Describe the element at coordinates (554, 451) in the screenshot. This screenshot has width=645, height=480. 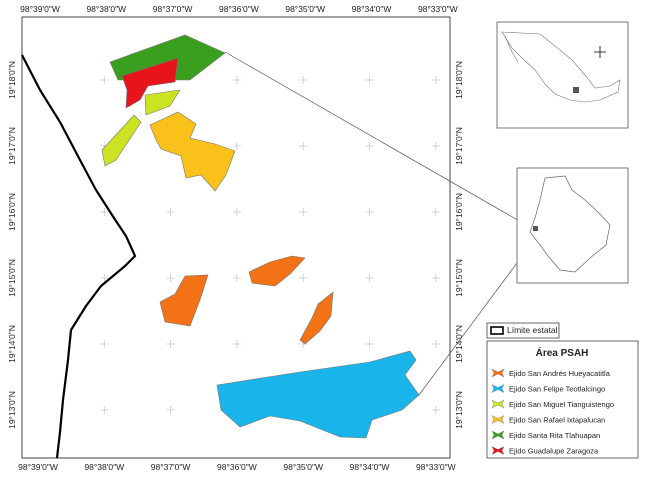
I see `legend-label: Ejido Guadalupe Zaragoza` at that location.